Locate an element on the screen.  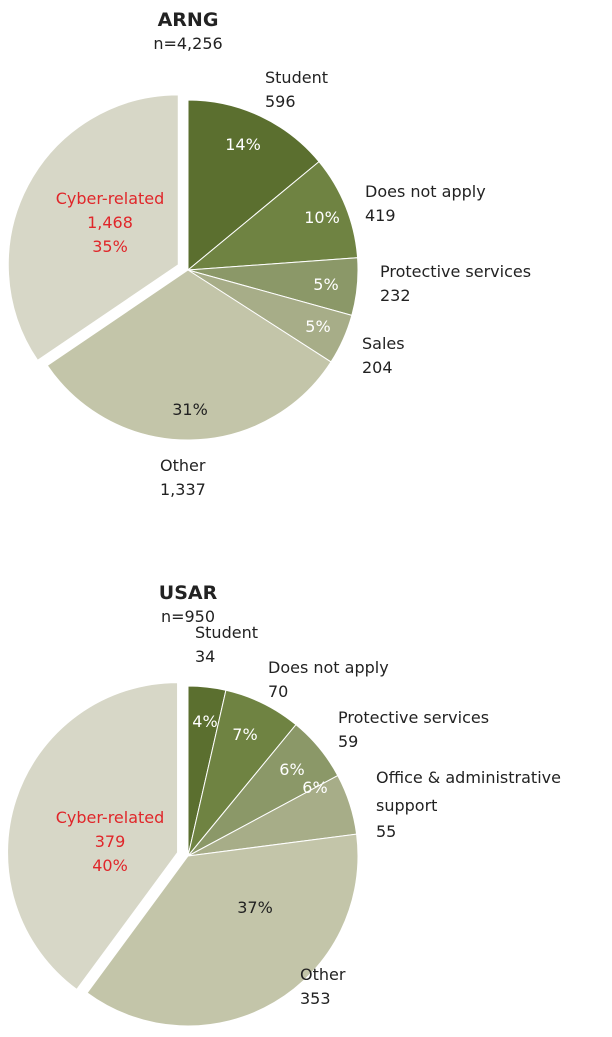
slice-percent: 4% is located at coordinates (205, 721).